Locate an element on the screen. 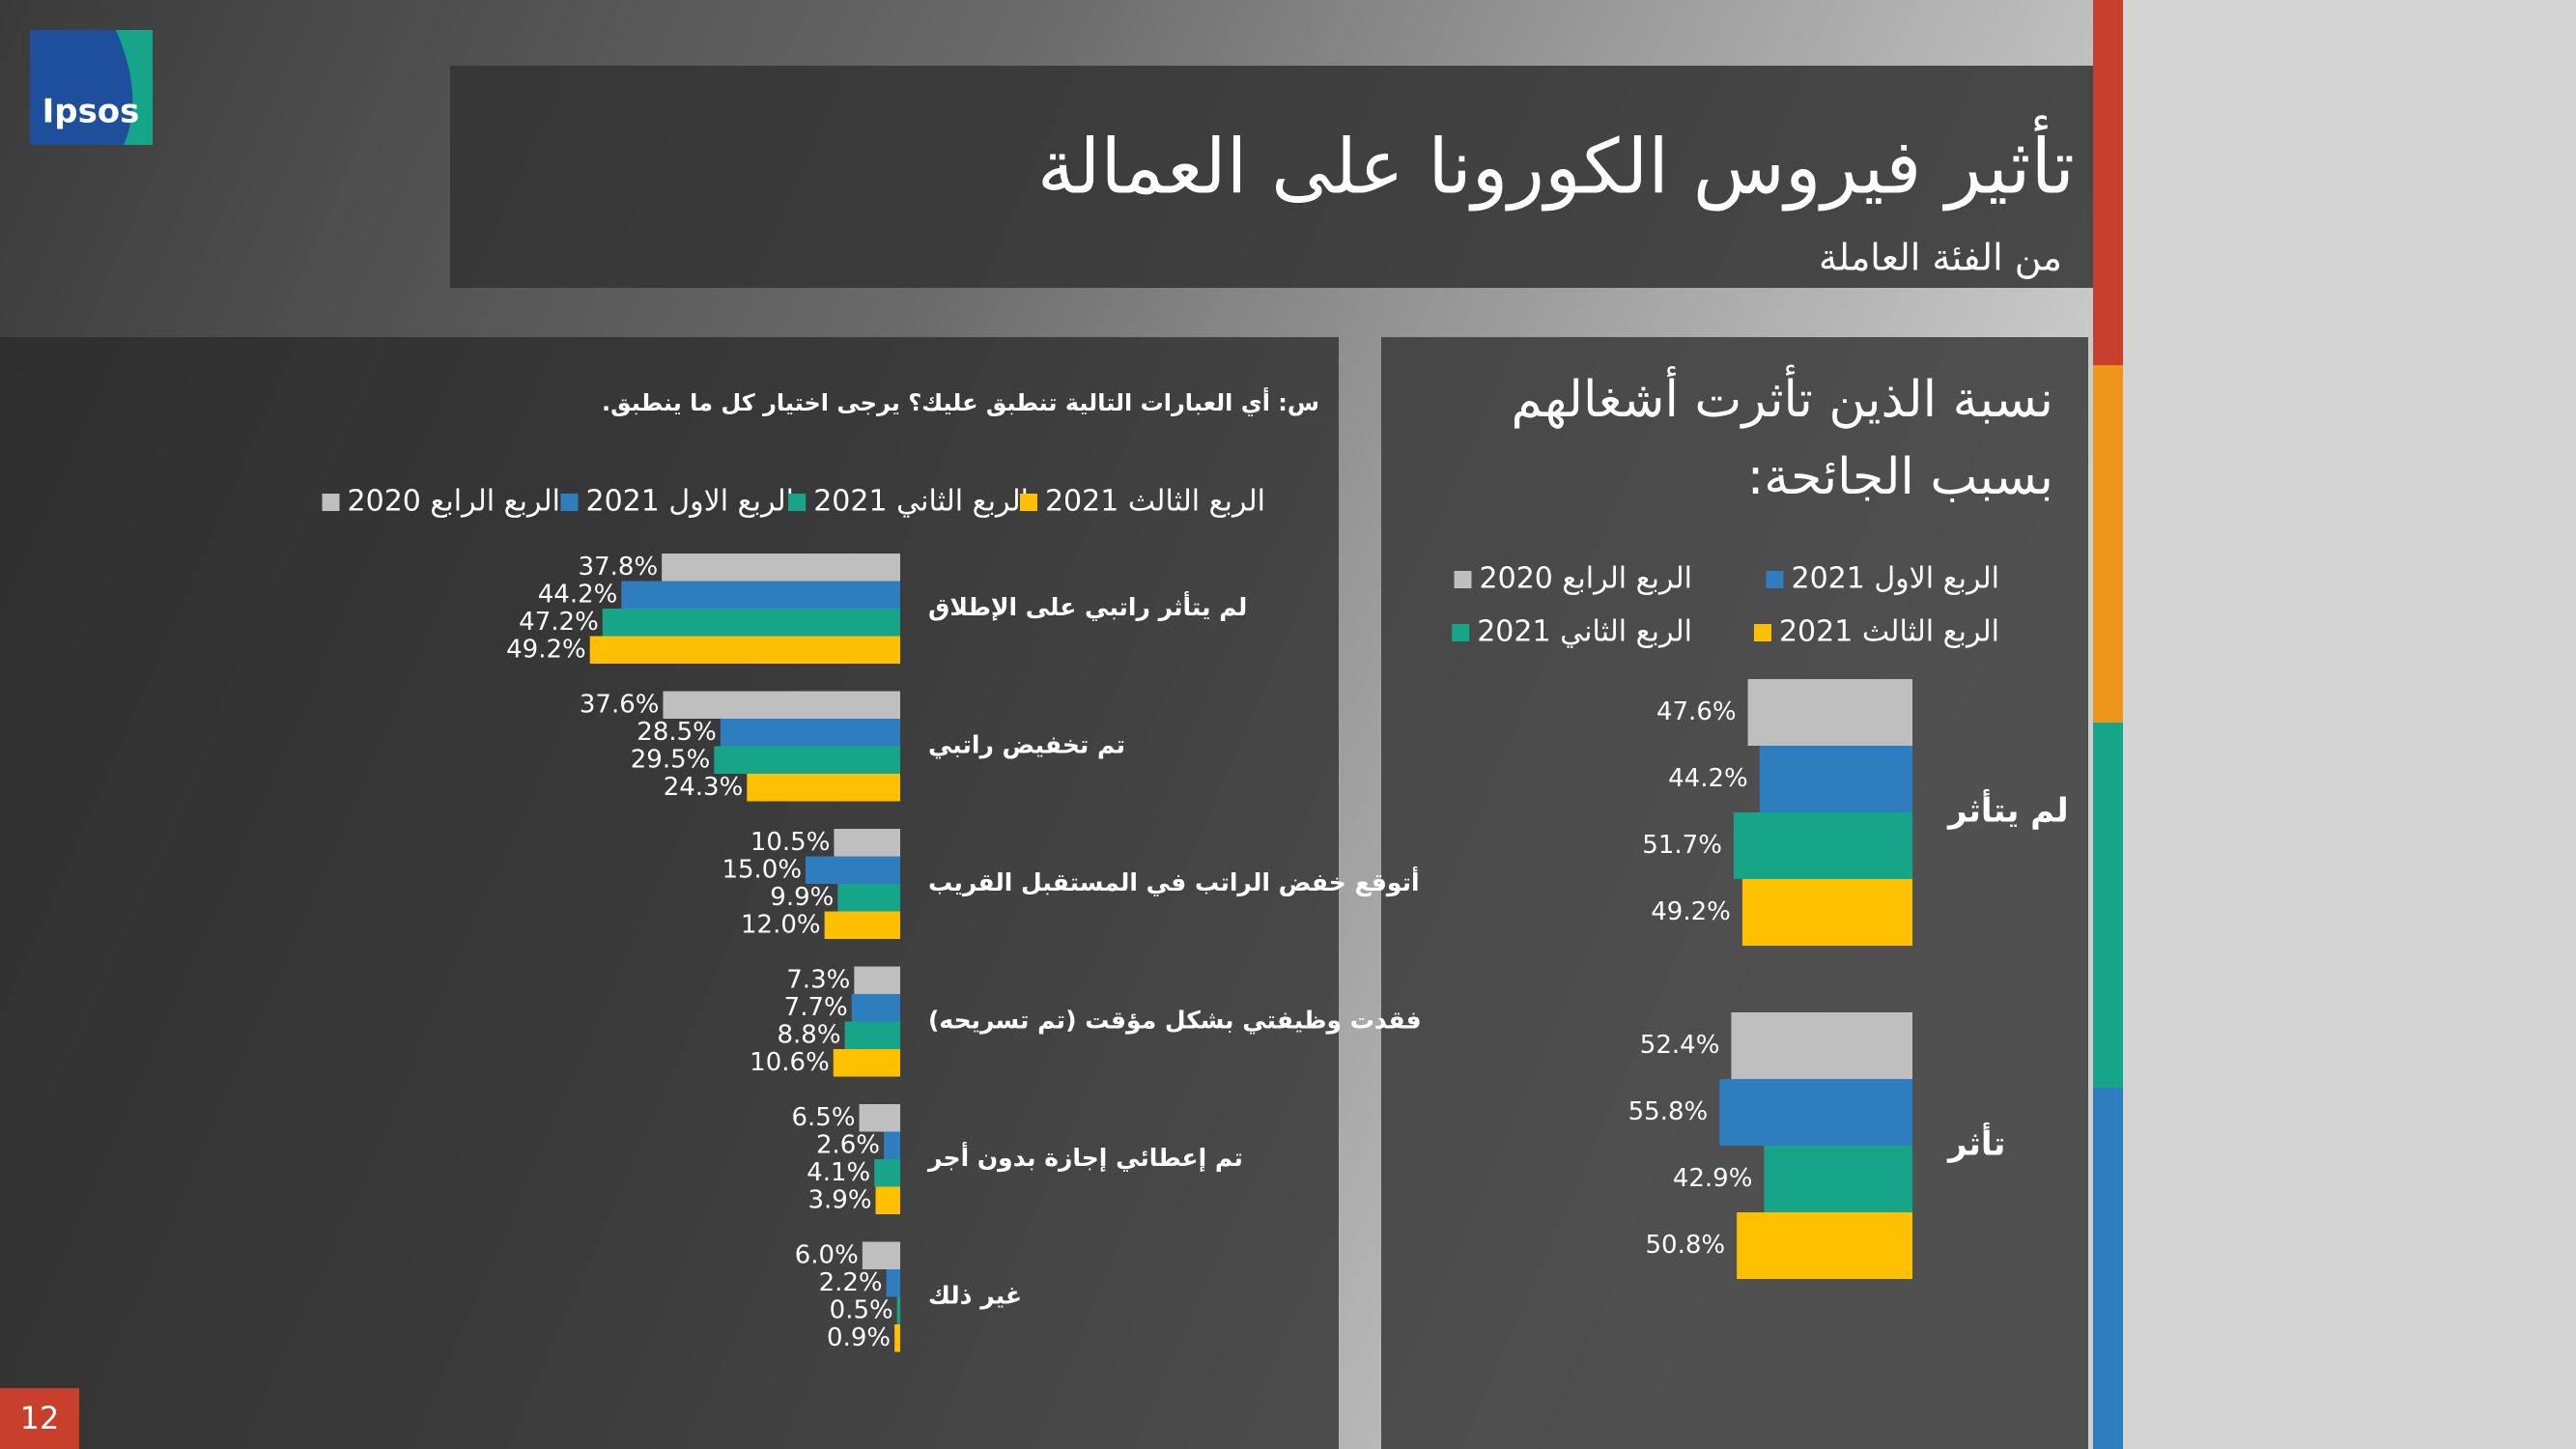 Image resolution: width=2576 pixels, height=1449 pixels. title-band is located at coordinates (1271, 177).